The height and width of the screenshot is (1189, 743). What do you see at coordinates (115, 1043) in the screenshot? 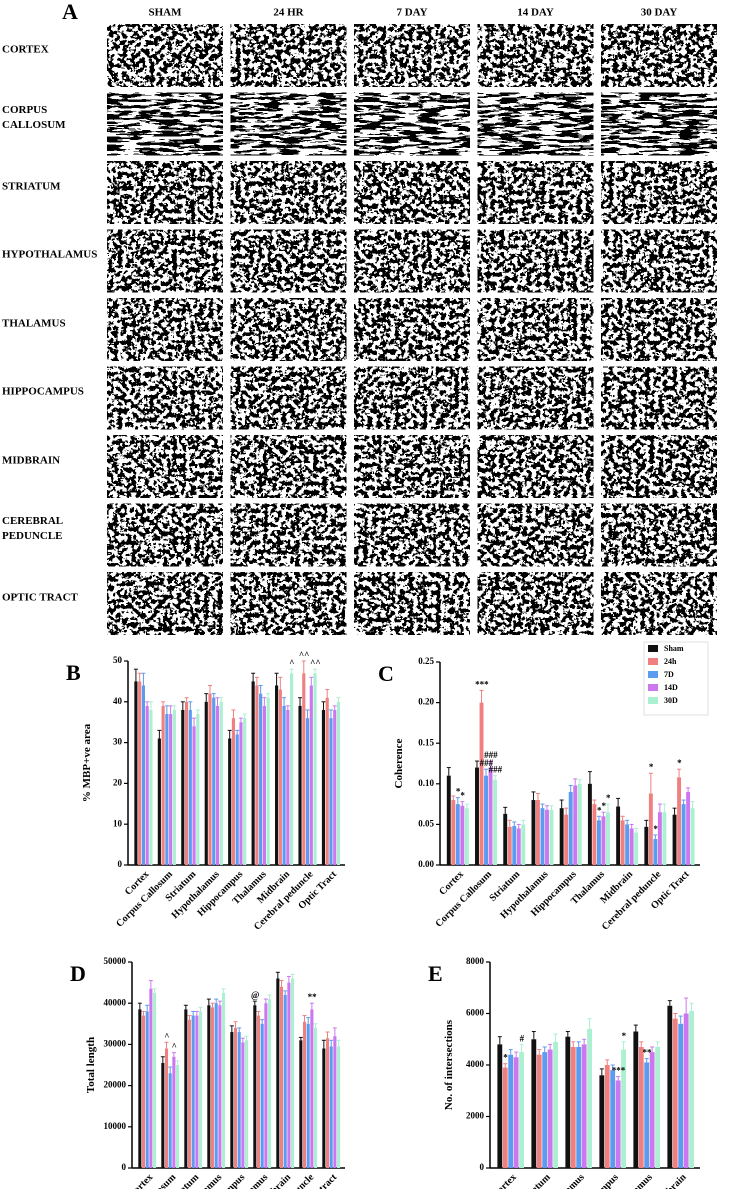
I see `y-tick-label: 30000` at bounding box center [115, 1043].